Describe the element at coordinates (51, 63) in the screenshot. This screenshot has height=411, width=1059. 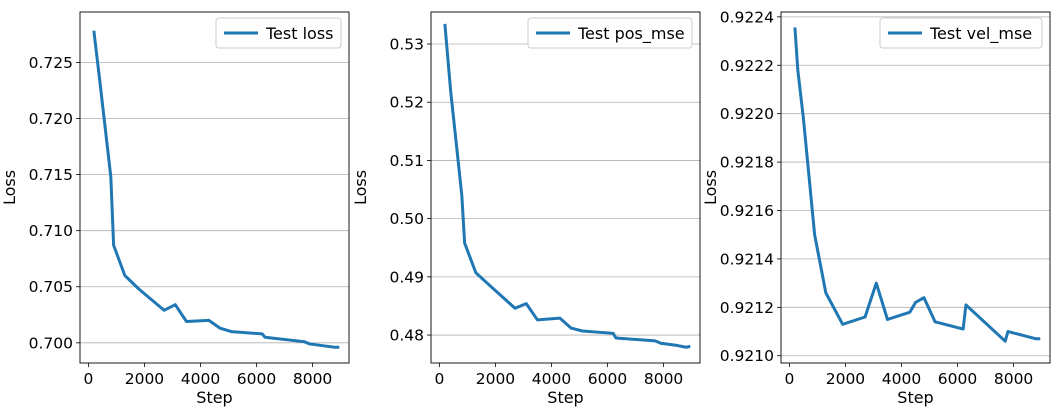
I see `y-tick-label: 0.725` at that location.